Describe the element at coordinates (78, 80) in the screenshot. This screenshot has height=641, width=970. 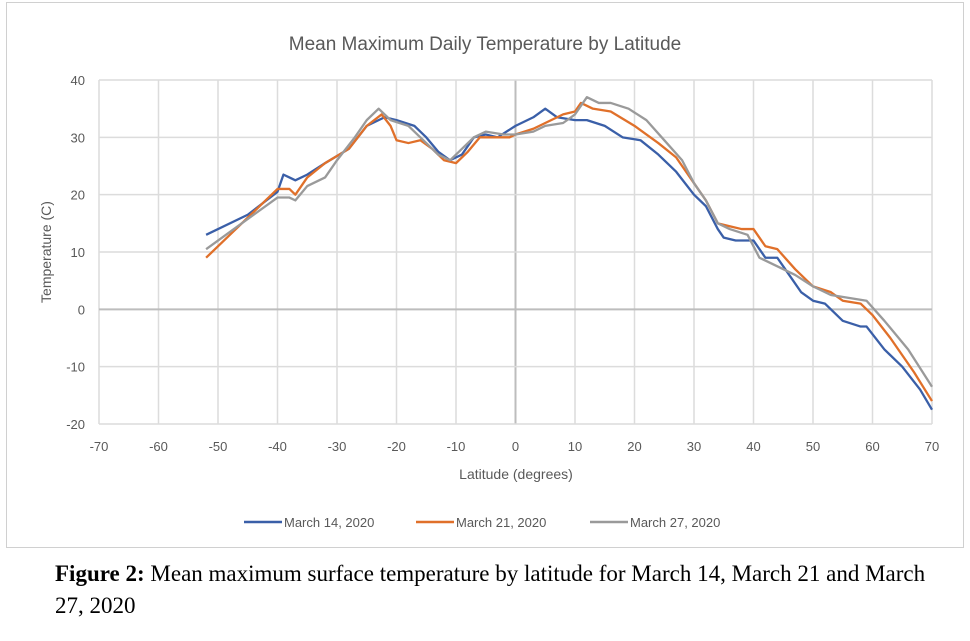
I see `y-tick-label: 40` at that location.